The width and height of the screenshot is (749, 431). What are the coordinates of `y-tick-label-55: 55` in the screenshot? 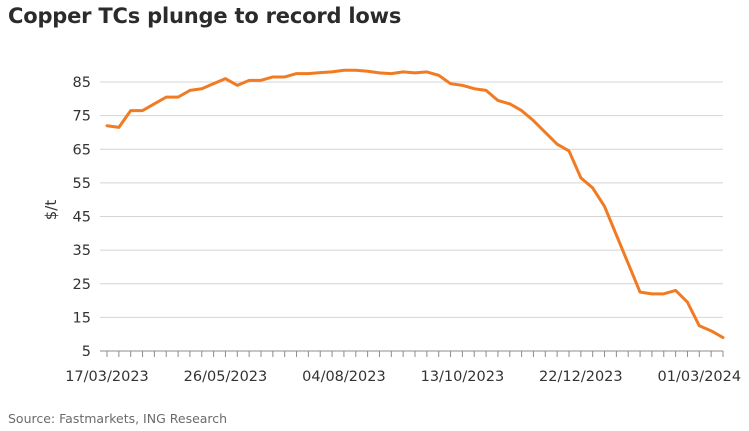 It's located at (82, 184).